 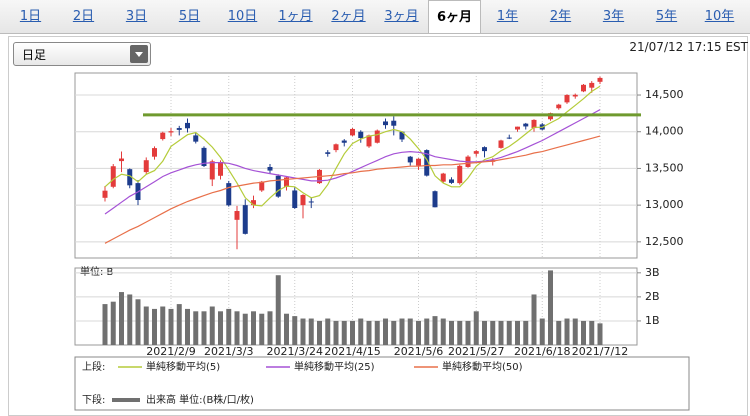 I want to click on y-tick-label: 13,000, so click(x=664, y=204).